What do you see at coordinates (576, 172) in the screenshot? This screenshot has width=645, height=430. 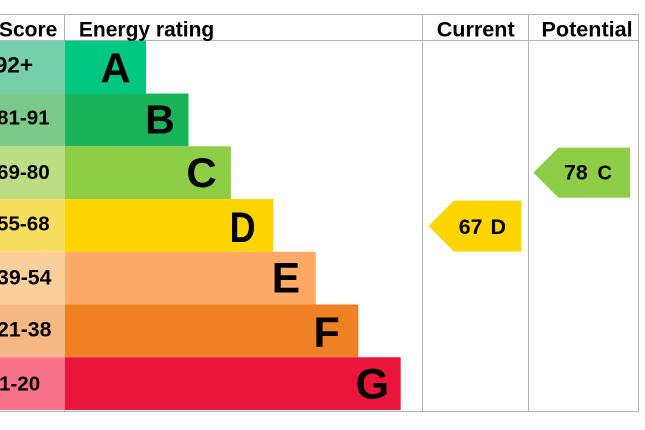 I see `svg-text: 78` at bounding box center [576, 172].